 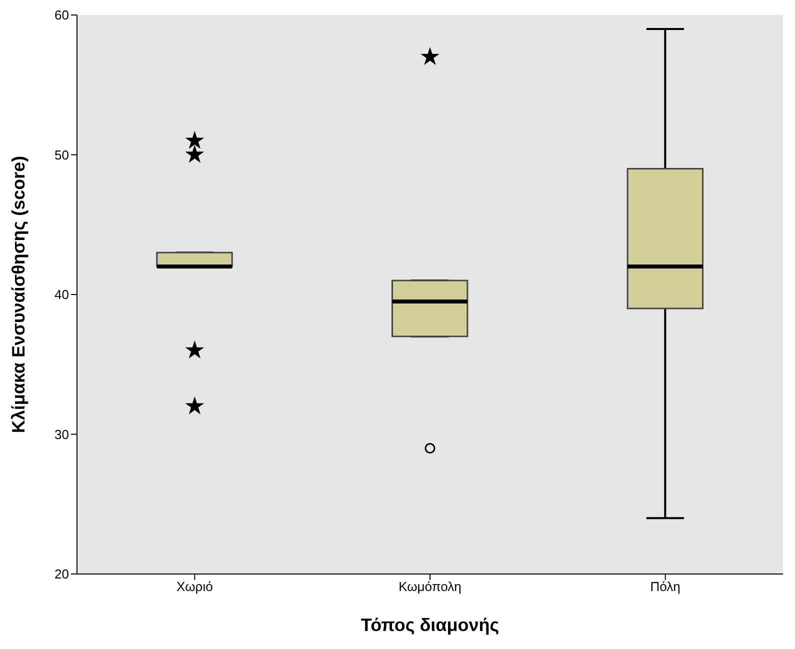 I want to click on y-tick-label: 60, so click(x=61, y=15).